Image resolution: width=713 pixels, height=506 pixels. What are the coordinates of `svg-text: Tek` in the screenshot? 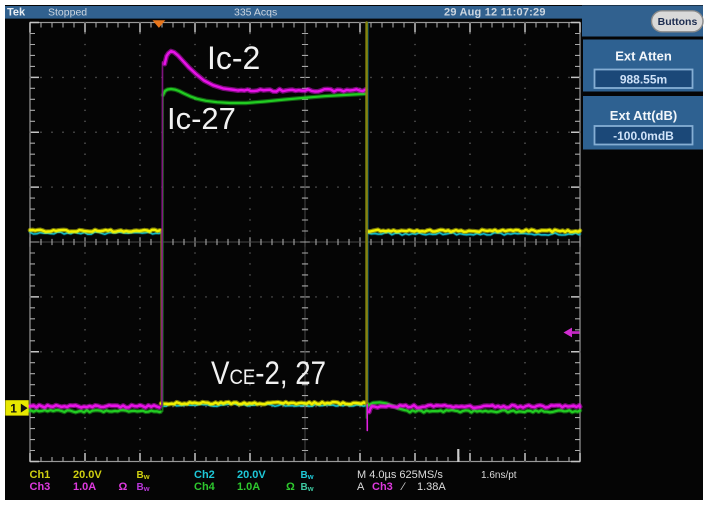 It's located at (16, 12).